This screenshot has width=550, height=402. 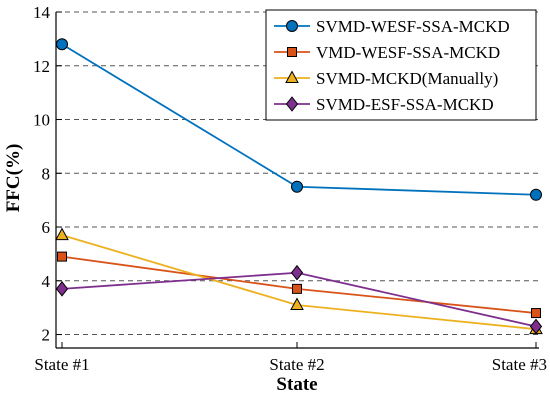 What do you see at coordinates (296, 384) in the screenshot?
I see `x-axis-title: State` at bounding box center [296, 384].